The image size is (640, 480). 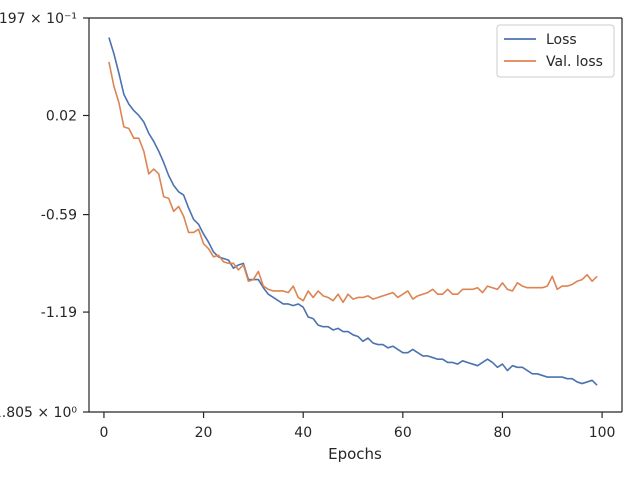 What do you see at coordinates (602, 433) in the screenshot?
I see `x-tick-label: 100` at bounding box center [602, 433].